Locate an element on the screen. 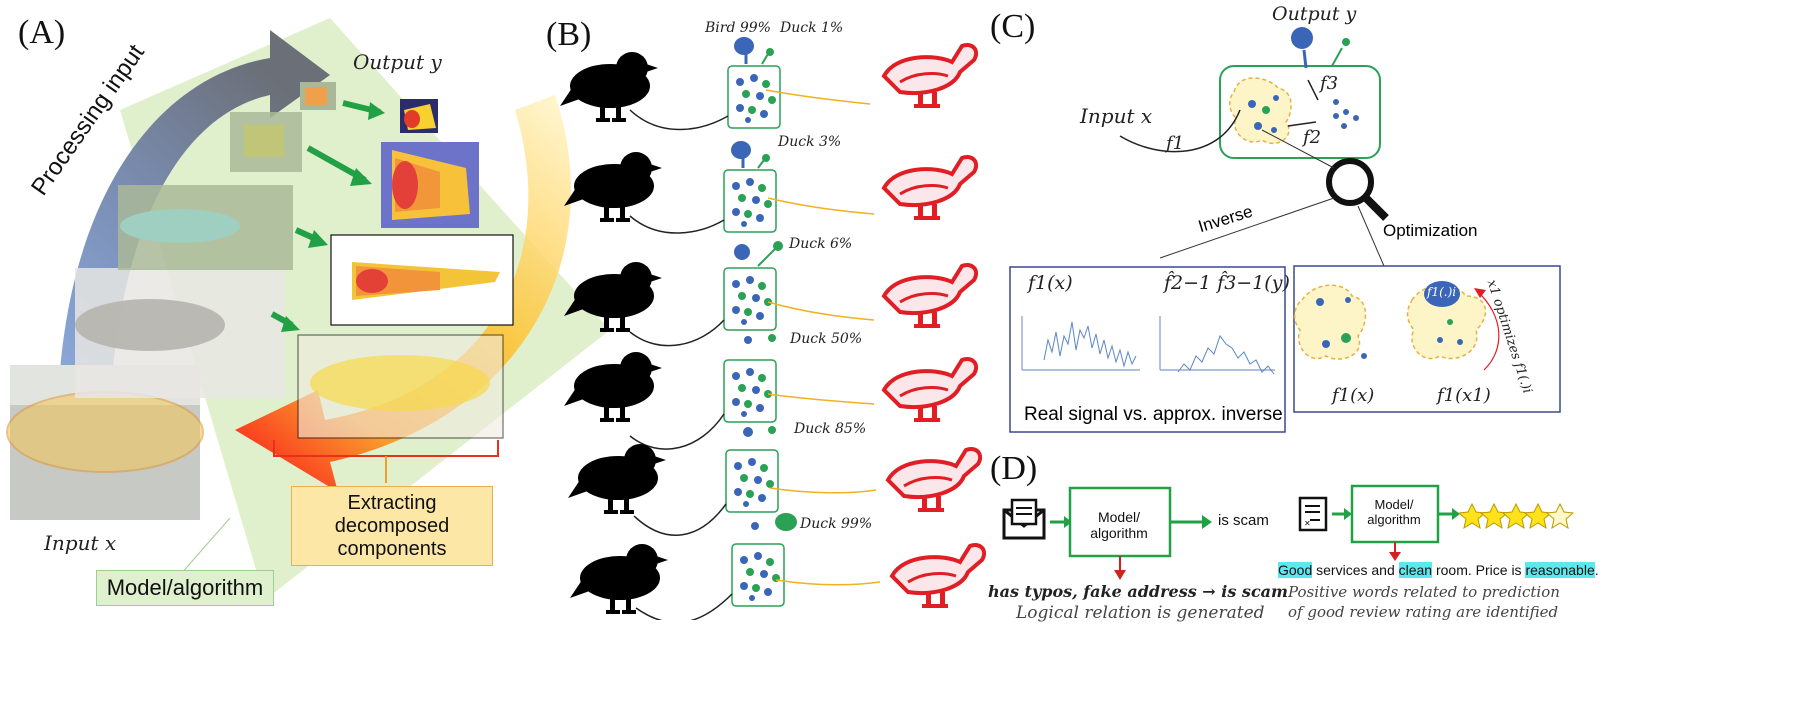 The image size is (1798, 718). document-icon: ✕ is located at coordinates (1313, 514).